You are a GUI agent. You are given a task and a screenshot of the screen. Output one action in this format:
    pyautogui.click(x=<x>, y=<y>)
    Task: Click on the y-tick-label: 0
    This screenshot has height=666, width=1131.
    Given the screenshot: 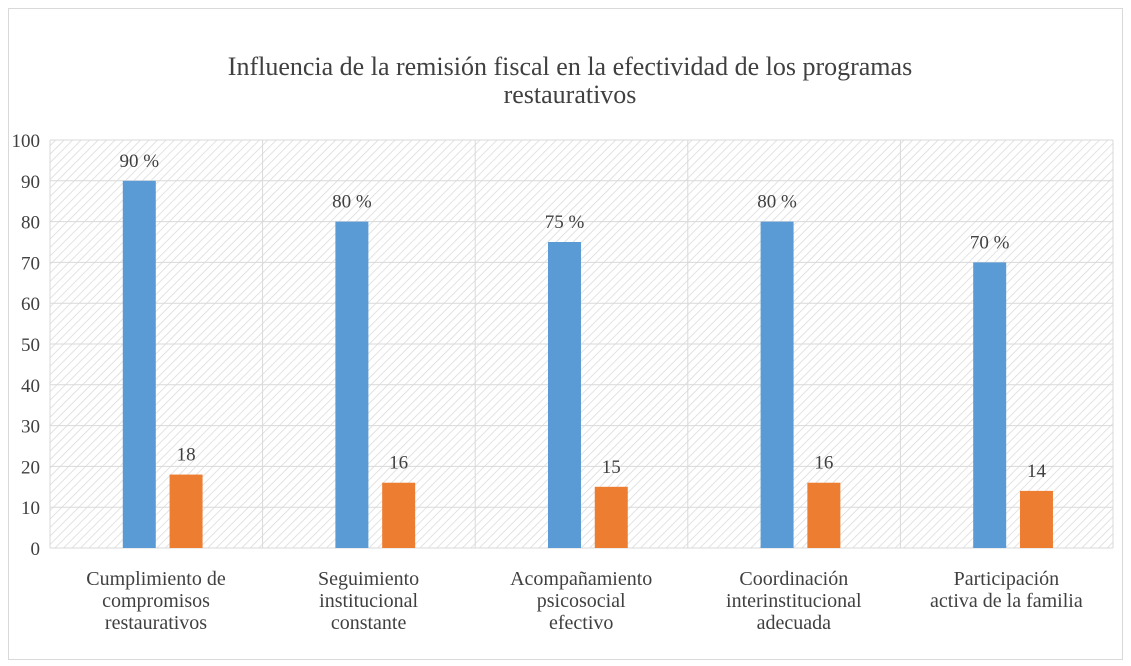 What is the action you would take?
    pyautogui.click(x=36, y=549)
    